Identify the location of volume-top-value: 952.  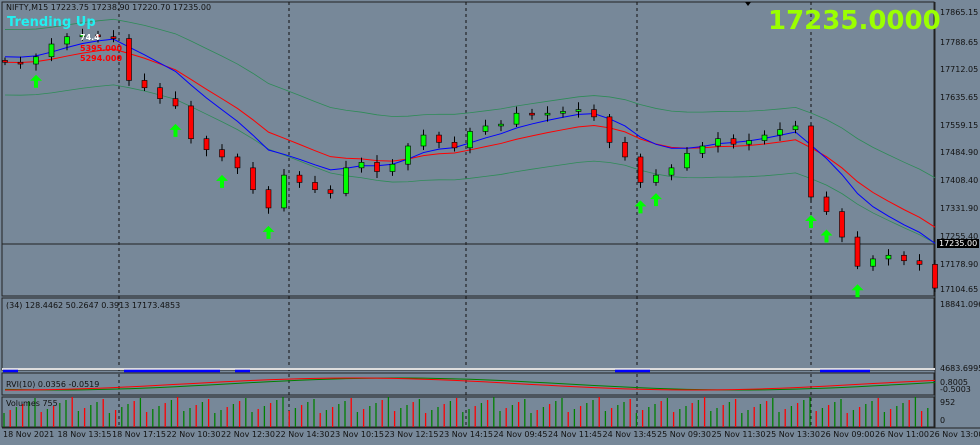
(948, 402).